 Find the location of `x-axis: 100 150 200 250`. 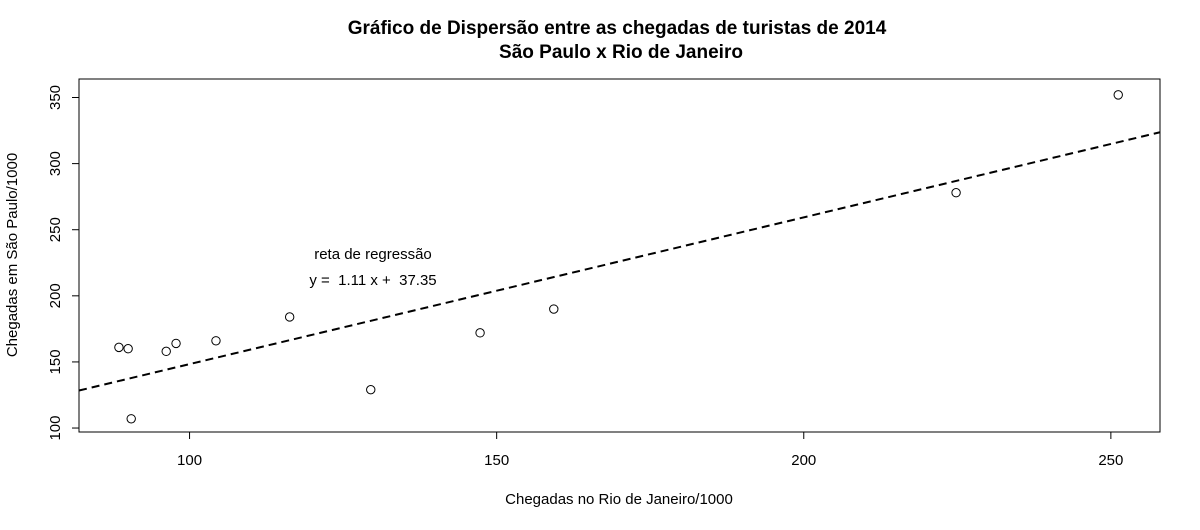

x-axis: 100 150 200 250 is located at coordinates (650, 450).